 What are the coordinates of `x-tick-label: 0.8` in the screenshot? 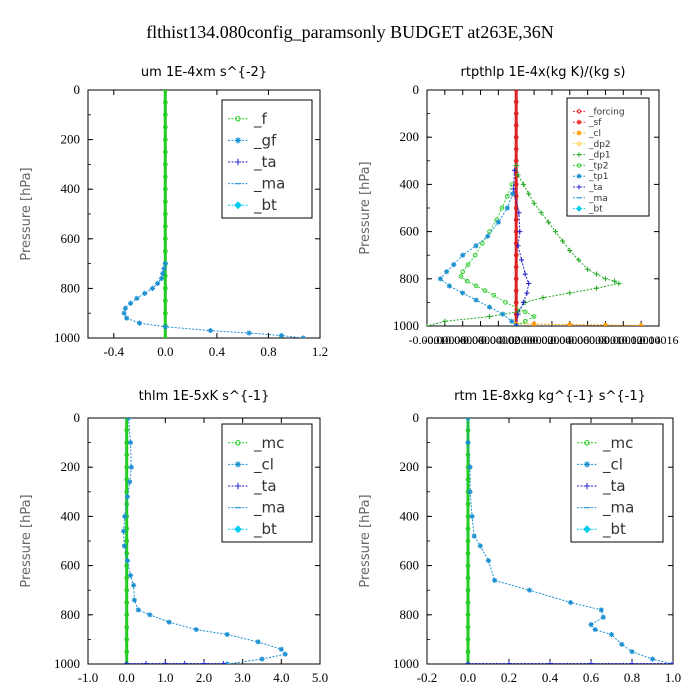 It's located at (268, 351).